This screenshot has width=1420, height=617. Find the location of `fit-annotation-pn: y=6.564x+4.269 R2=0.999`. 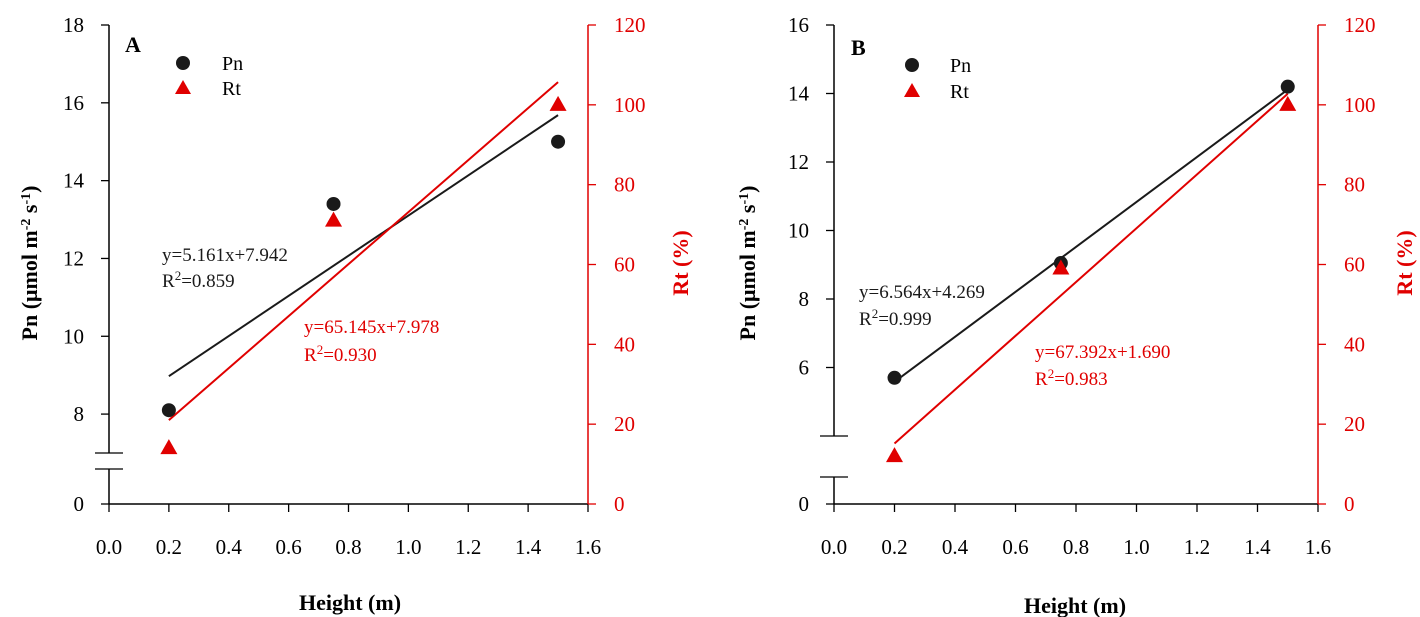

fit-annotation-pn: y=6.564x+4.269 R2=0.999 is located at coordinates (922, 306).